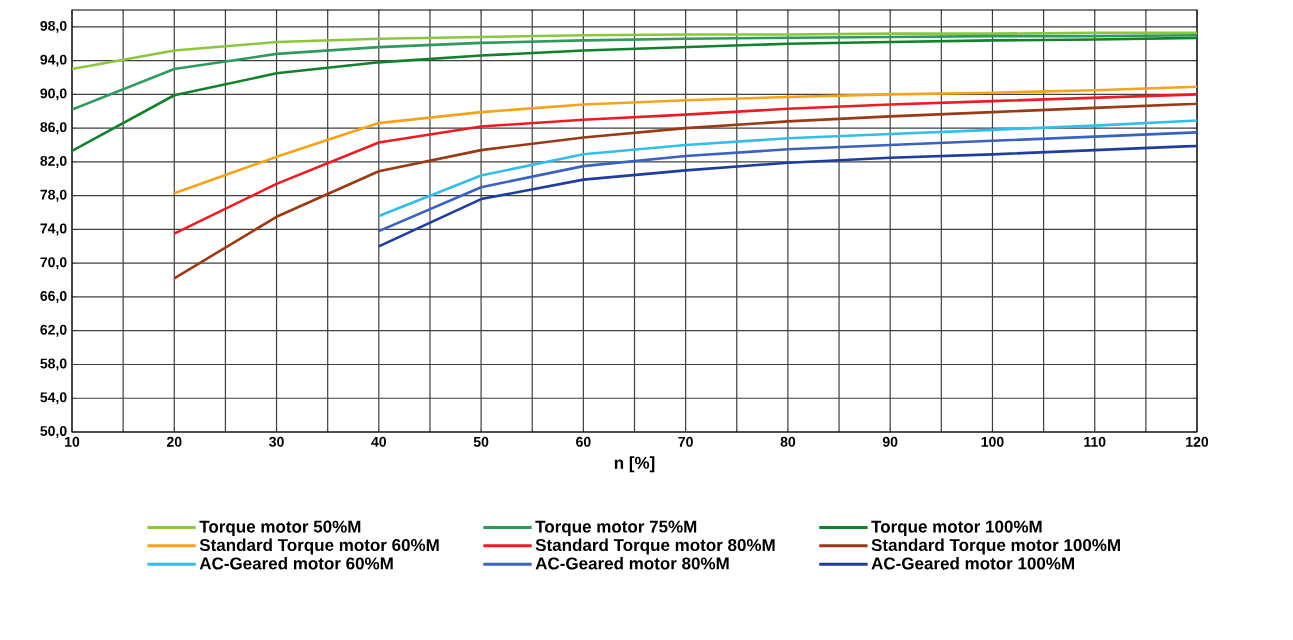 The width and height of the screenshot is (1293, 640). What do you see at coordinates (53, 60) in the screenshot?
I see `y-tick-label: 94,0` at bounding box center [53, 60].